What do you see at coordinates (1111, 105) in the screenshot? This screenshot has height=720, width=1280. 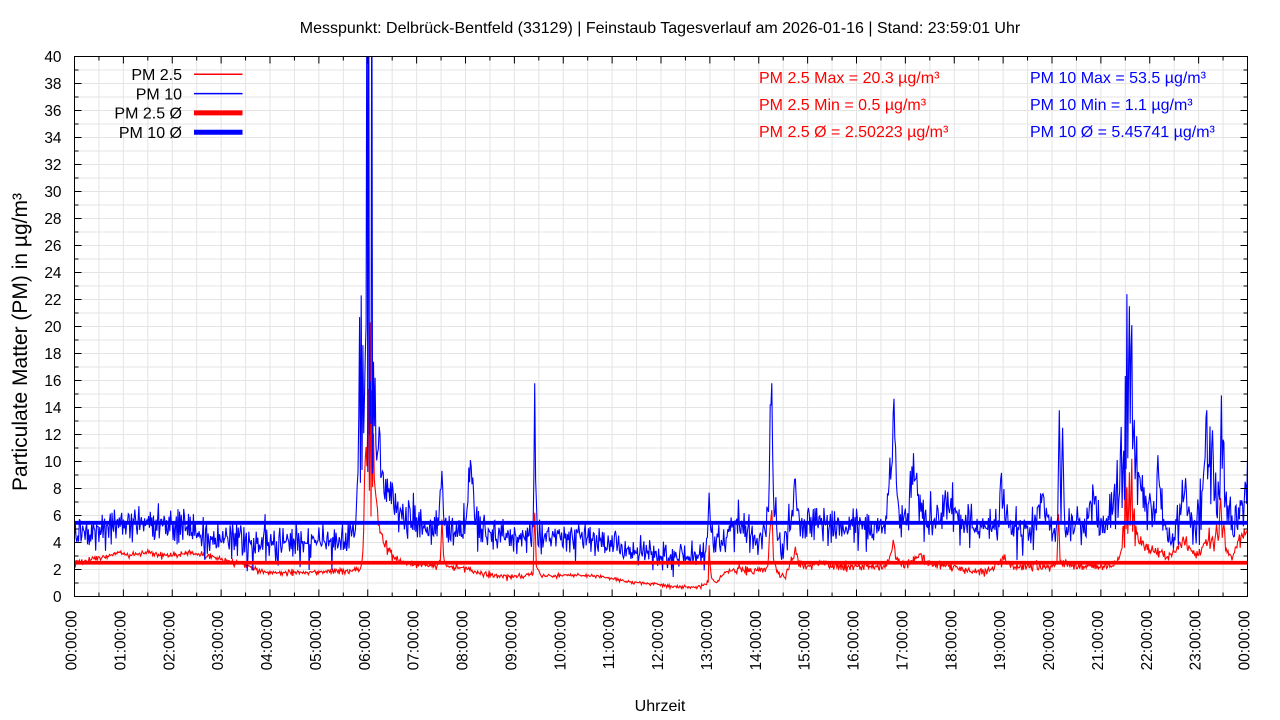 I see `svg-text: PM 10 Min = 1.1 µg/m³` at bounding box center [1111, 105].